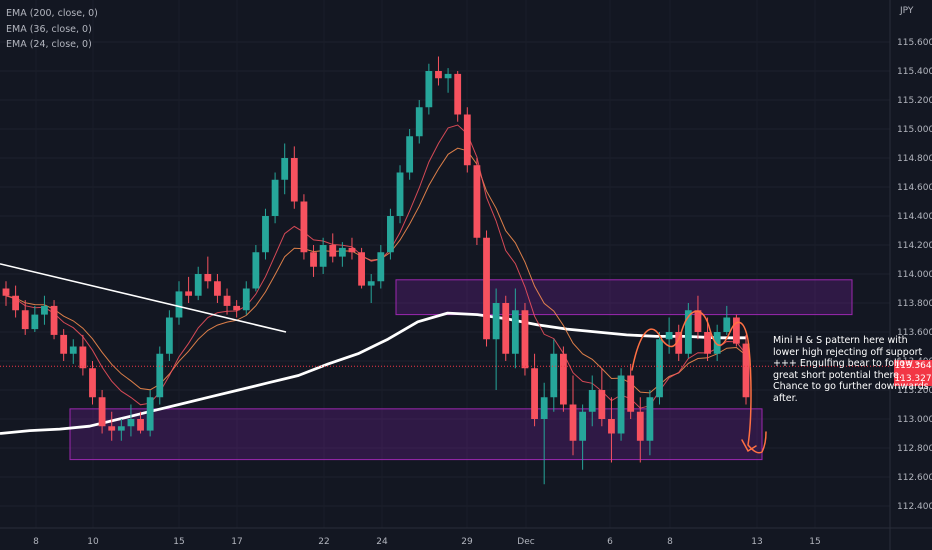 This screenshot has width=932, height=550. I want to click on time-tick-label: Dec, so click(525, 542).